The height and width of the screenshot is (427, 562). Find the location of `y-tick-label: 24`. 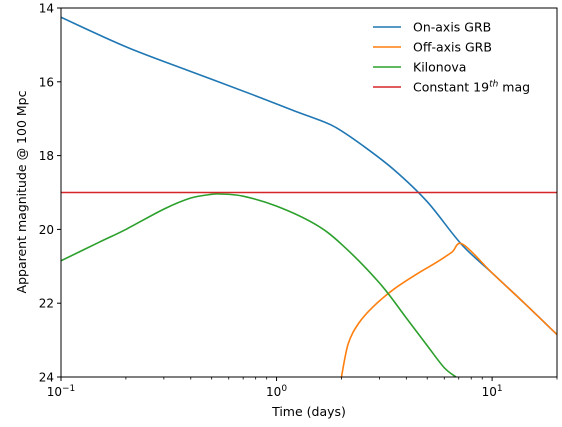

y-tick-label: 24 is located at coordinates (46, 378).